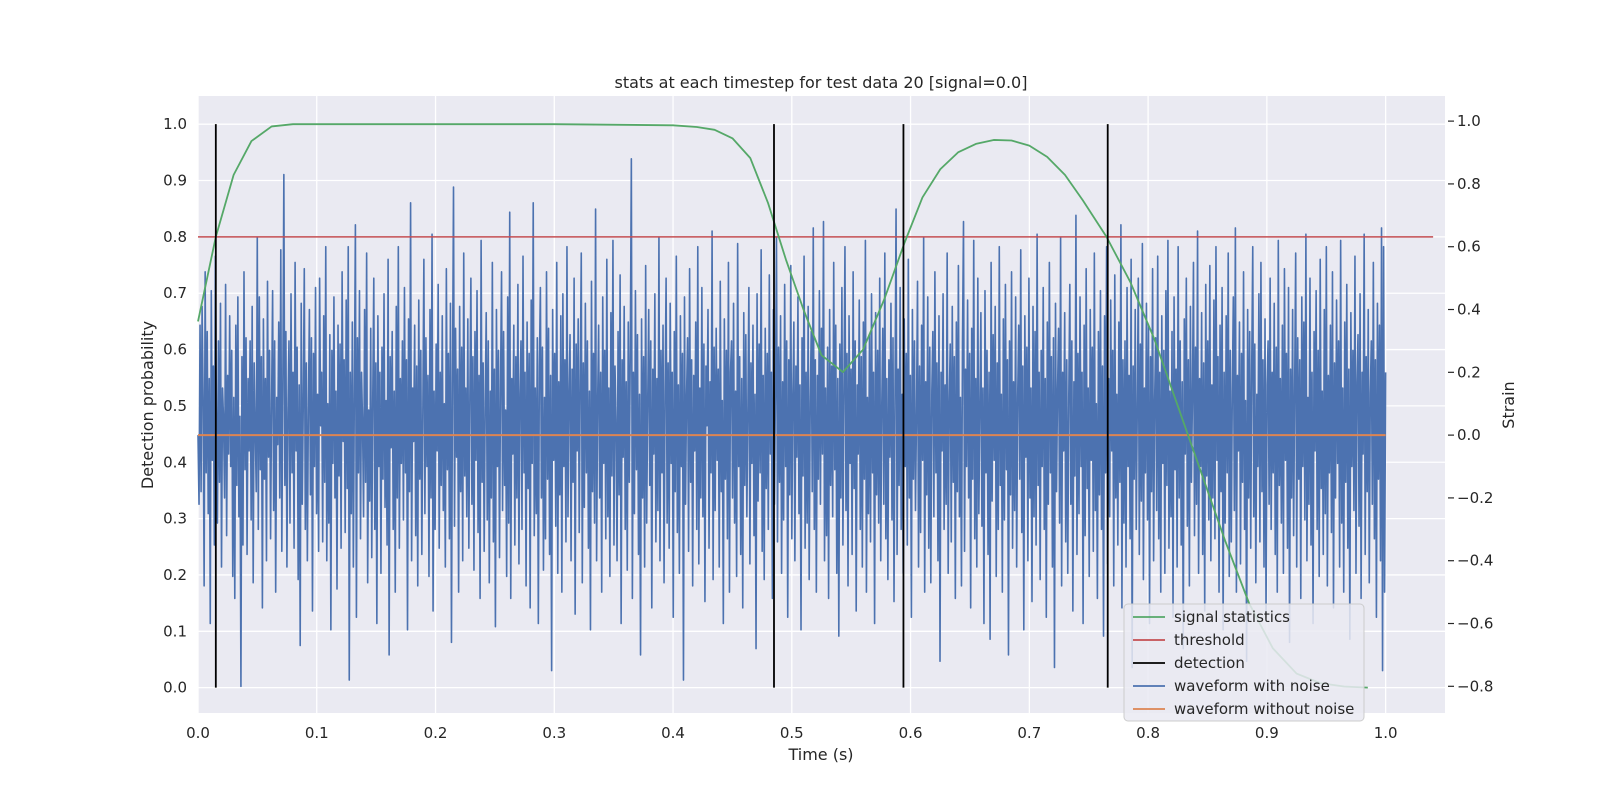 The height and width of the screenshot is (800, 1600). Describe the element at coordinates (175, 237) in the screenshot. I see `y-left-tick-label: 0.8` at that location.